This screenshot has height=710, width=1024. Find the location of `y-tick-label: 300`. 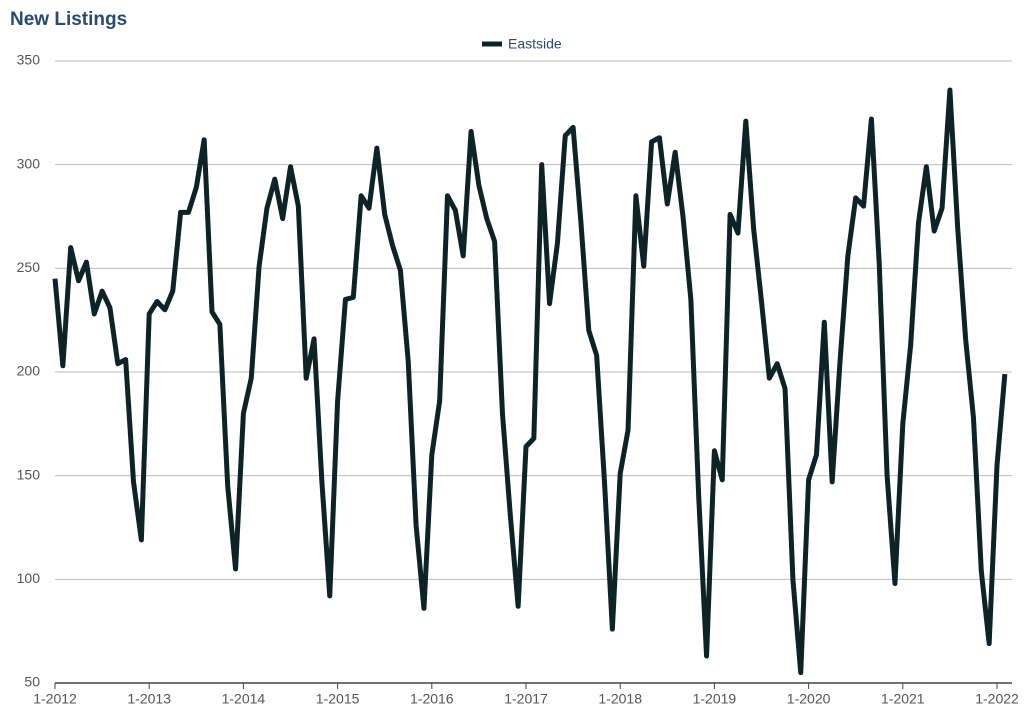

y-tick-label: 300 is located at coordinates (29, 163).